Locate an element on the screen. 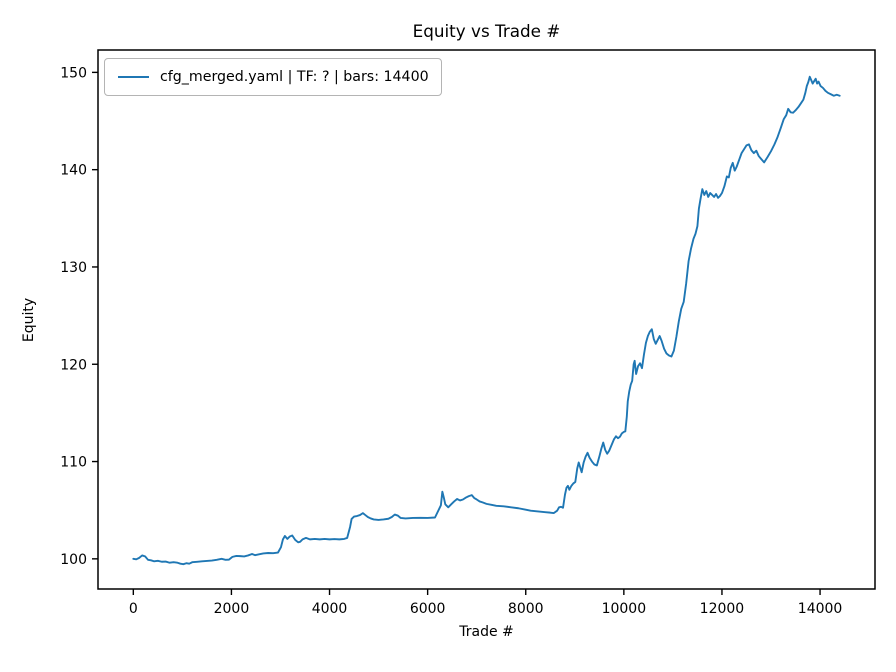 The image size is (896, 672). x-tick-label: 0 is located at coordinates (133, 609).